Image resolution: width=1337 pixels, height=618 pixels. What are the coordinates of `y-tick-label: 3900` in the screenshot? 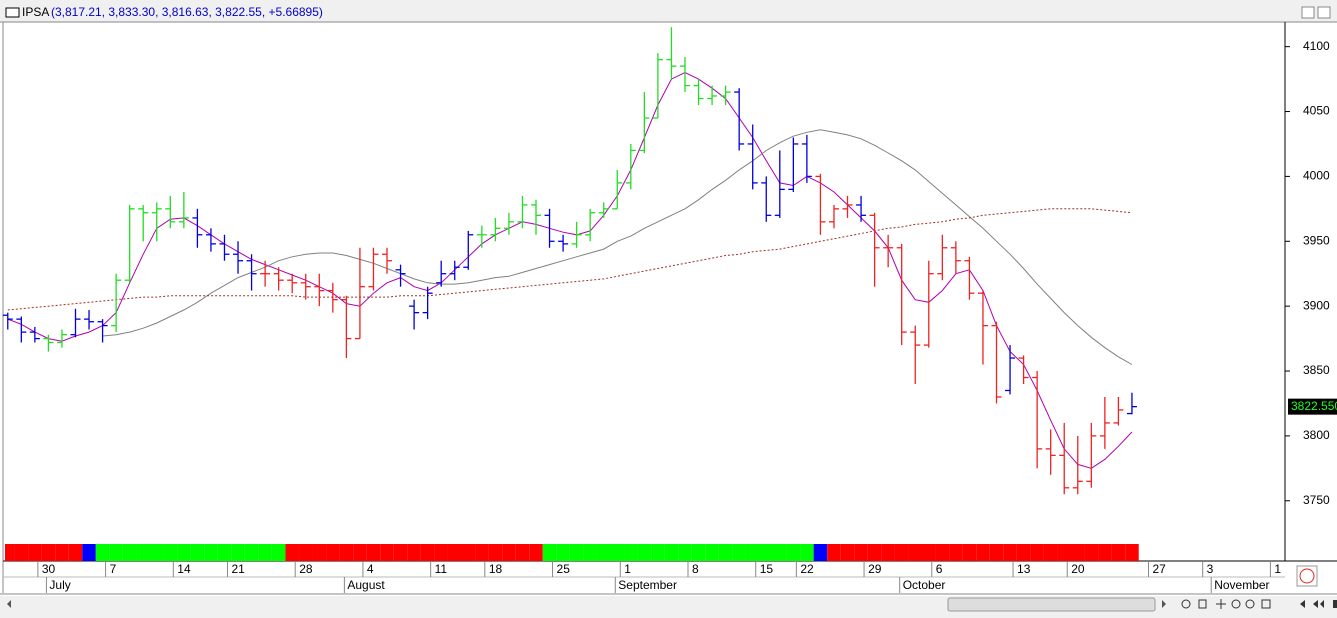 It's located at (1316, 305).